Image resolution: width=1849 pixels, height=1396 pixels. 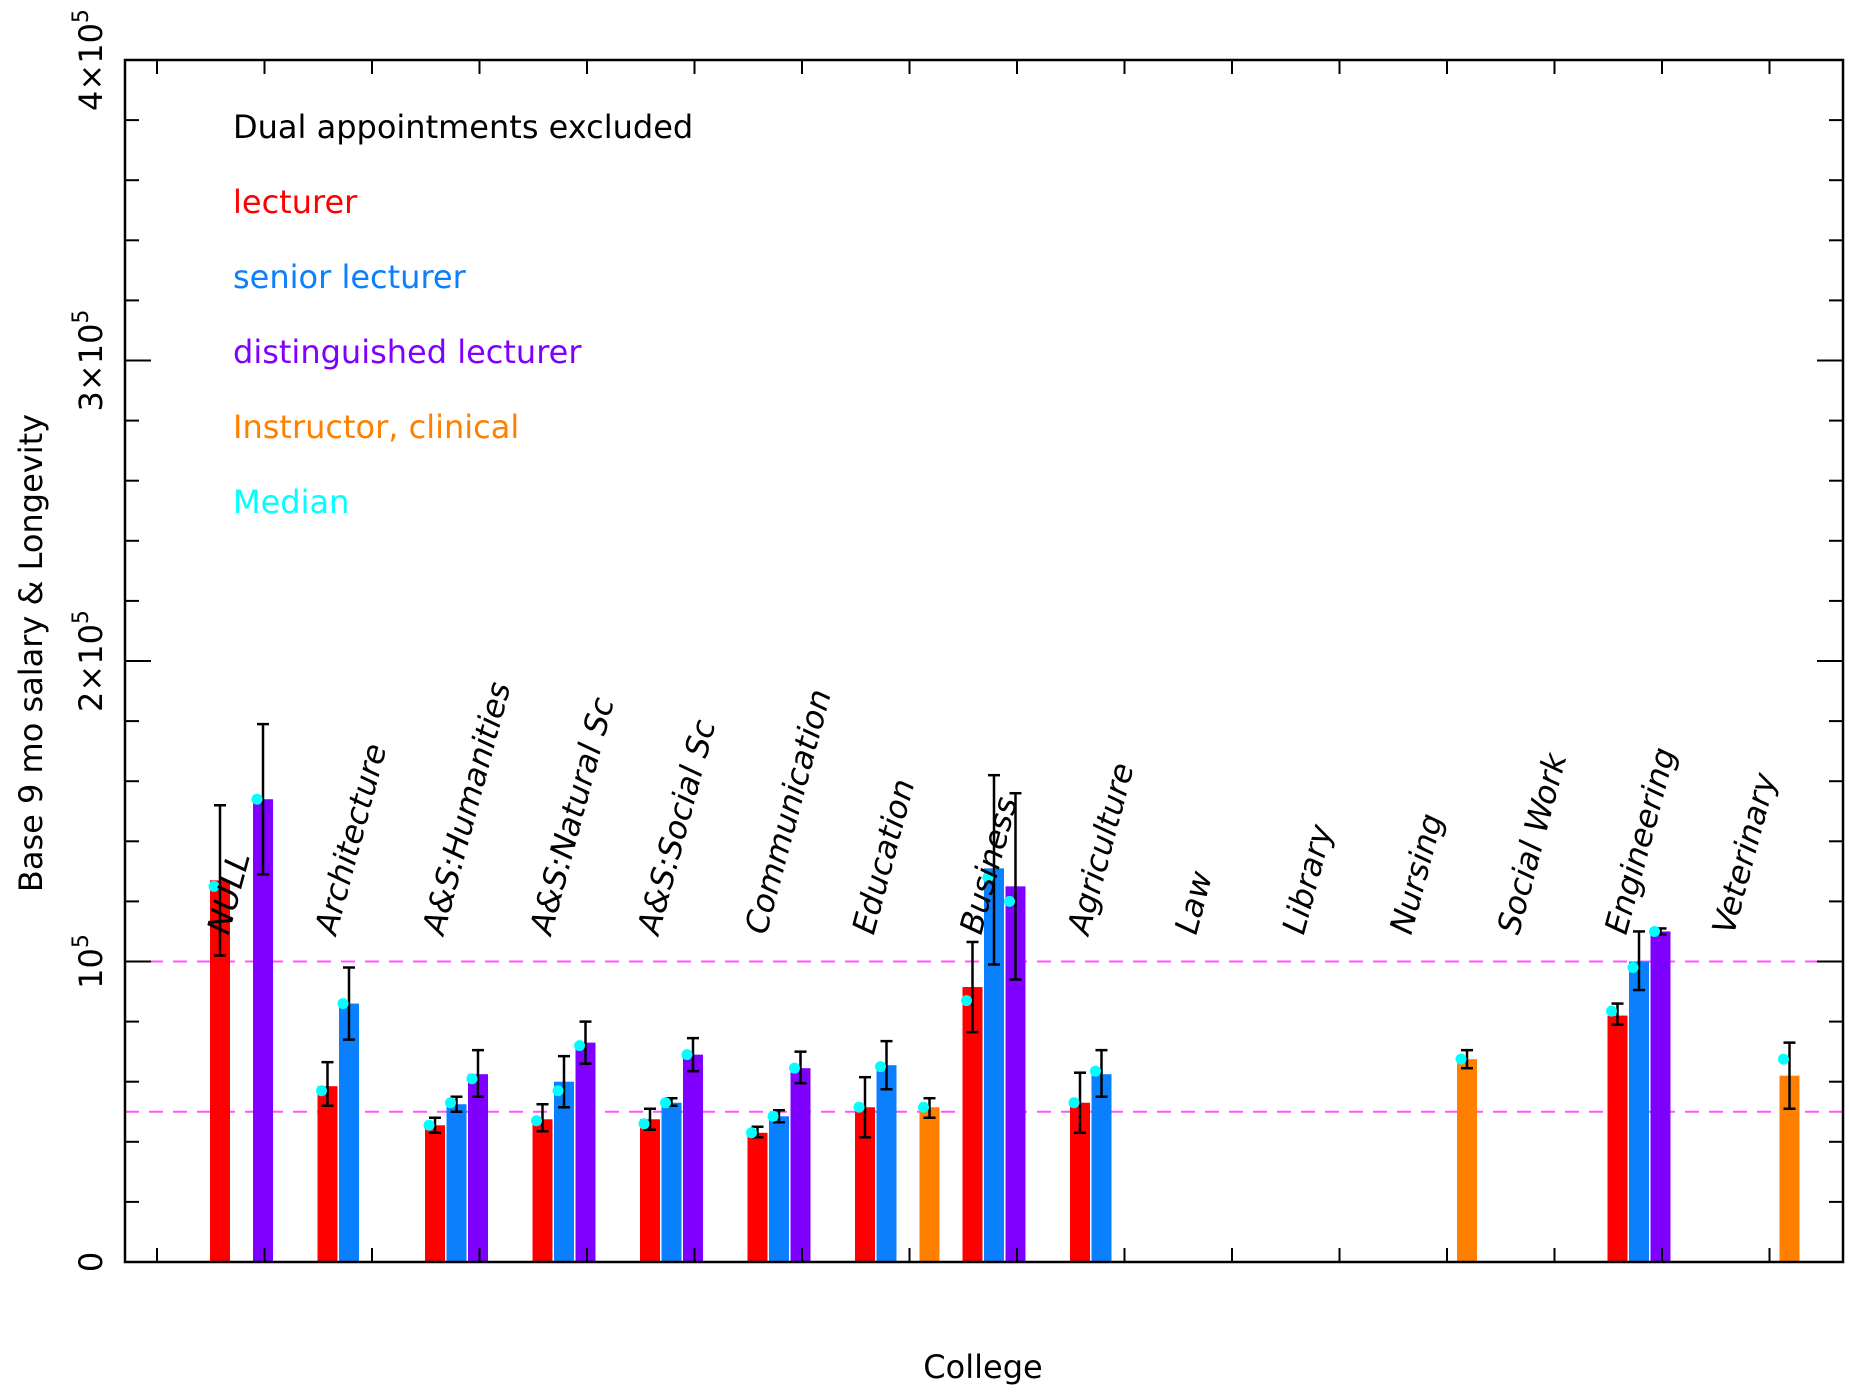 What do you see at coordinates (407, 352) in the screenshot?
I see `legend-entry: distinguished lecturer` at bounding box center [407, 352].